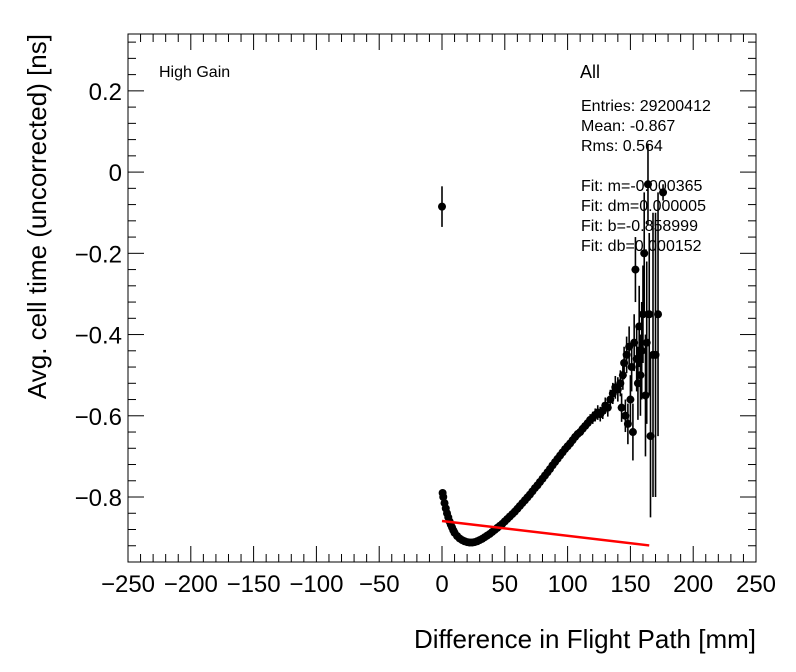 The width and height of the screenshot is (796, 672). What do you see at coordinates (643, 206) in the screenshot?
I see `stats-line-fit-dm: Fit: dm=0.000005` at bounding box center [643, 206].